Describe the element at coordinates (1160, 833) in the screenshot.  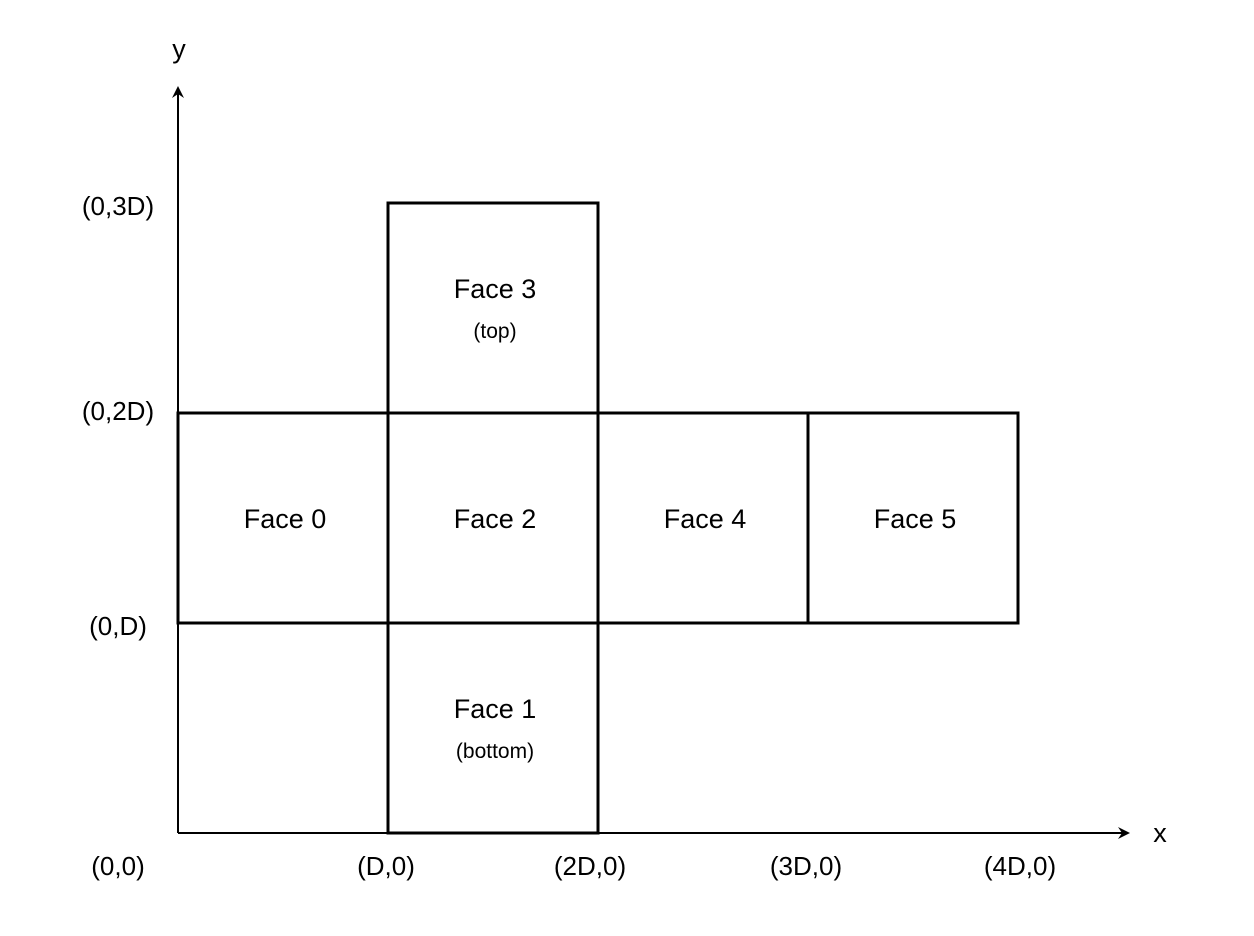
I see `x-axis-name: x` at that location.